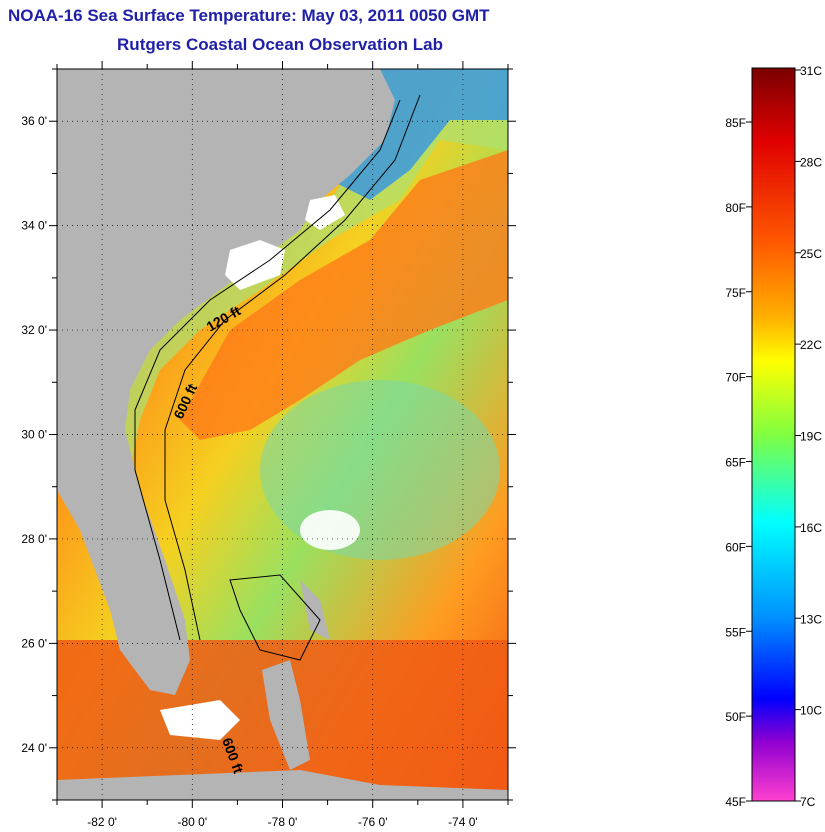  I want to click on lat-label: 36 0', so click(34, 121).